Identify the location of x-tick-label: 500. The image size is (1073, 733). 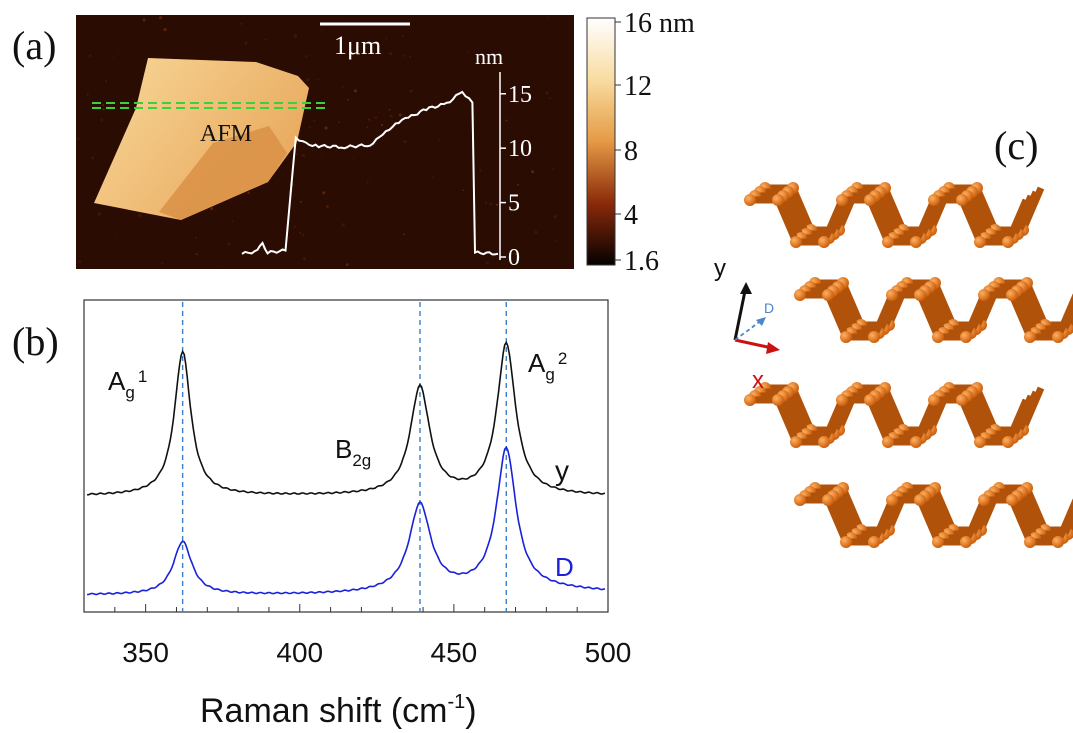
(608, 652).